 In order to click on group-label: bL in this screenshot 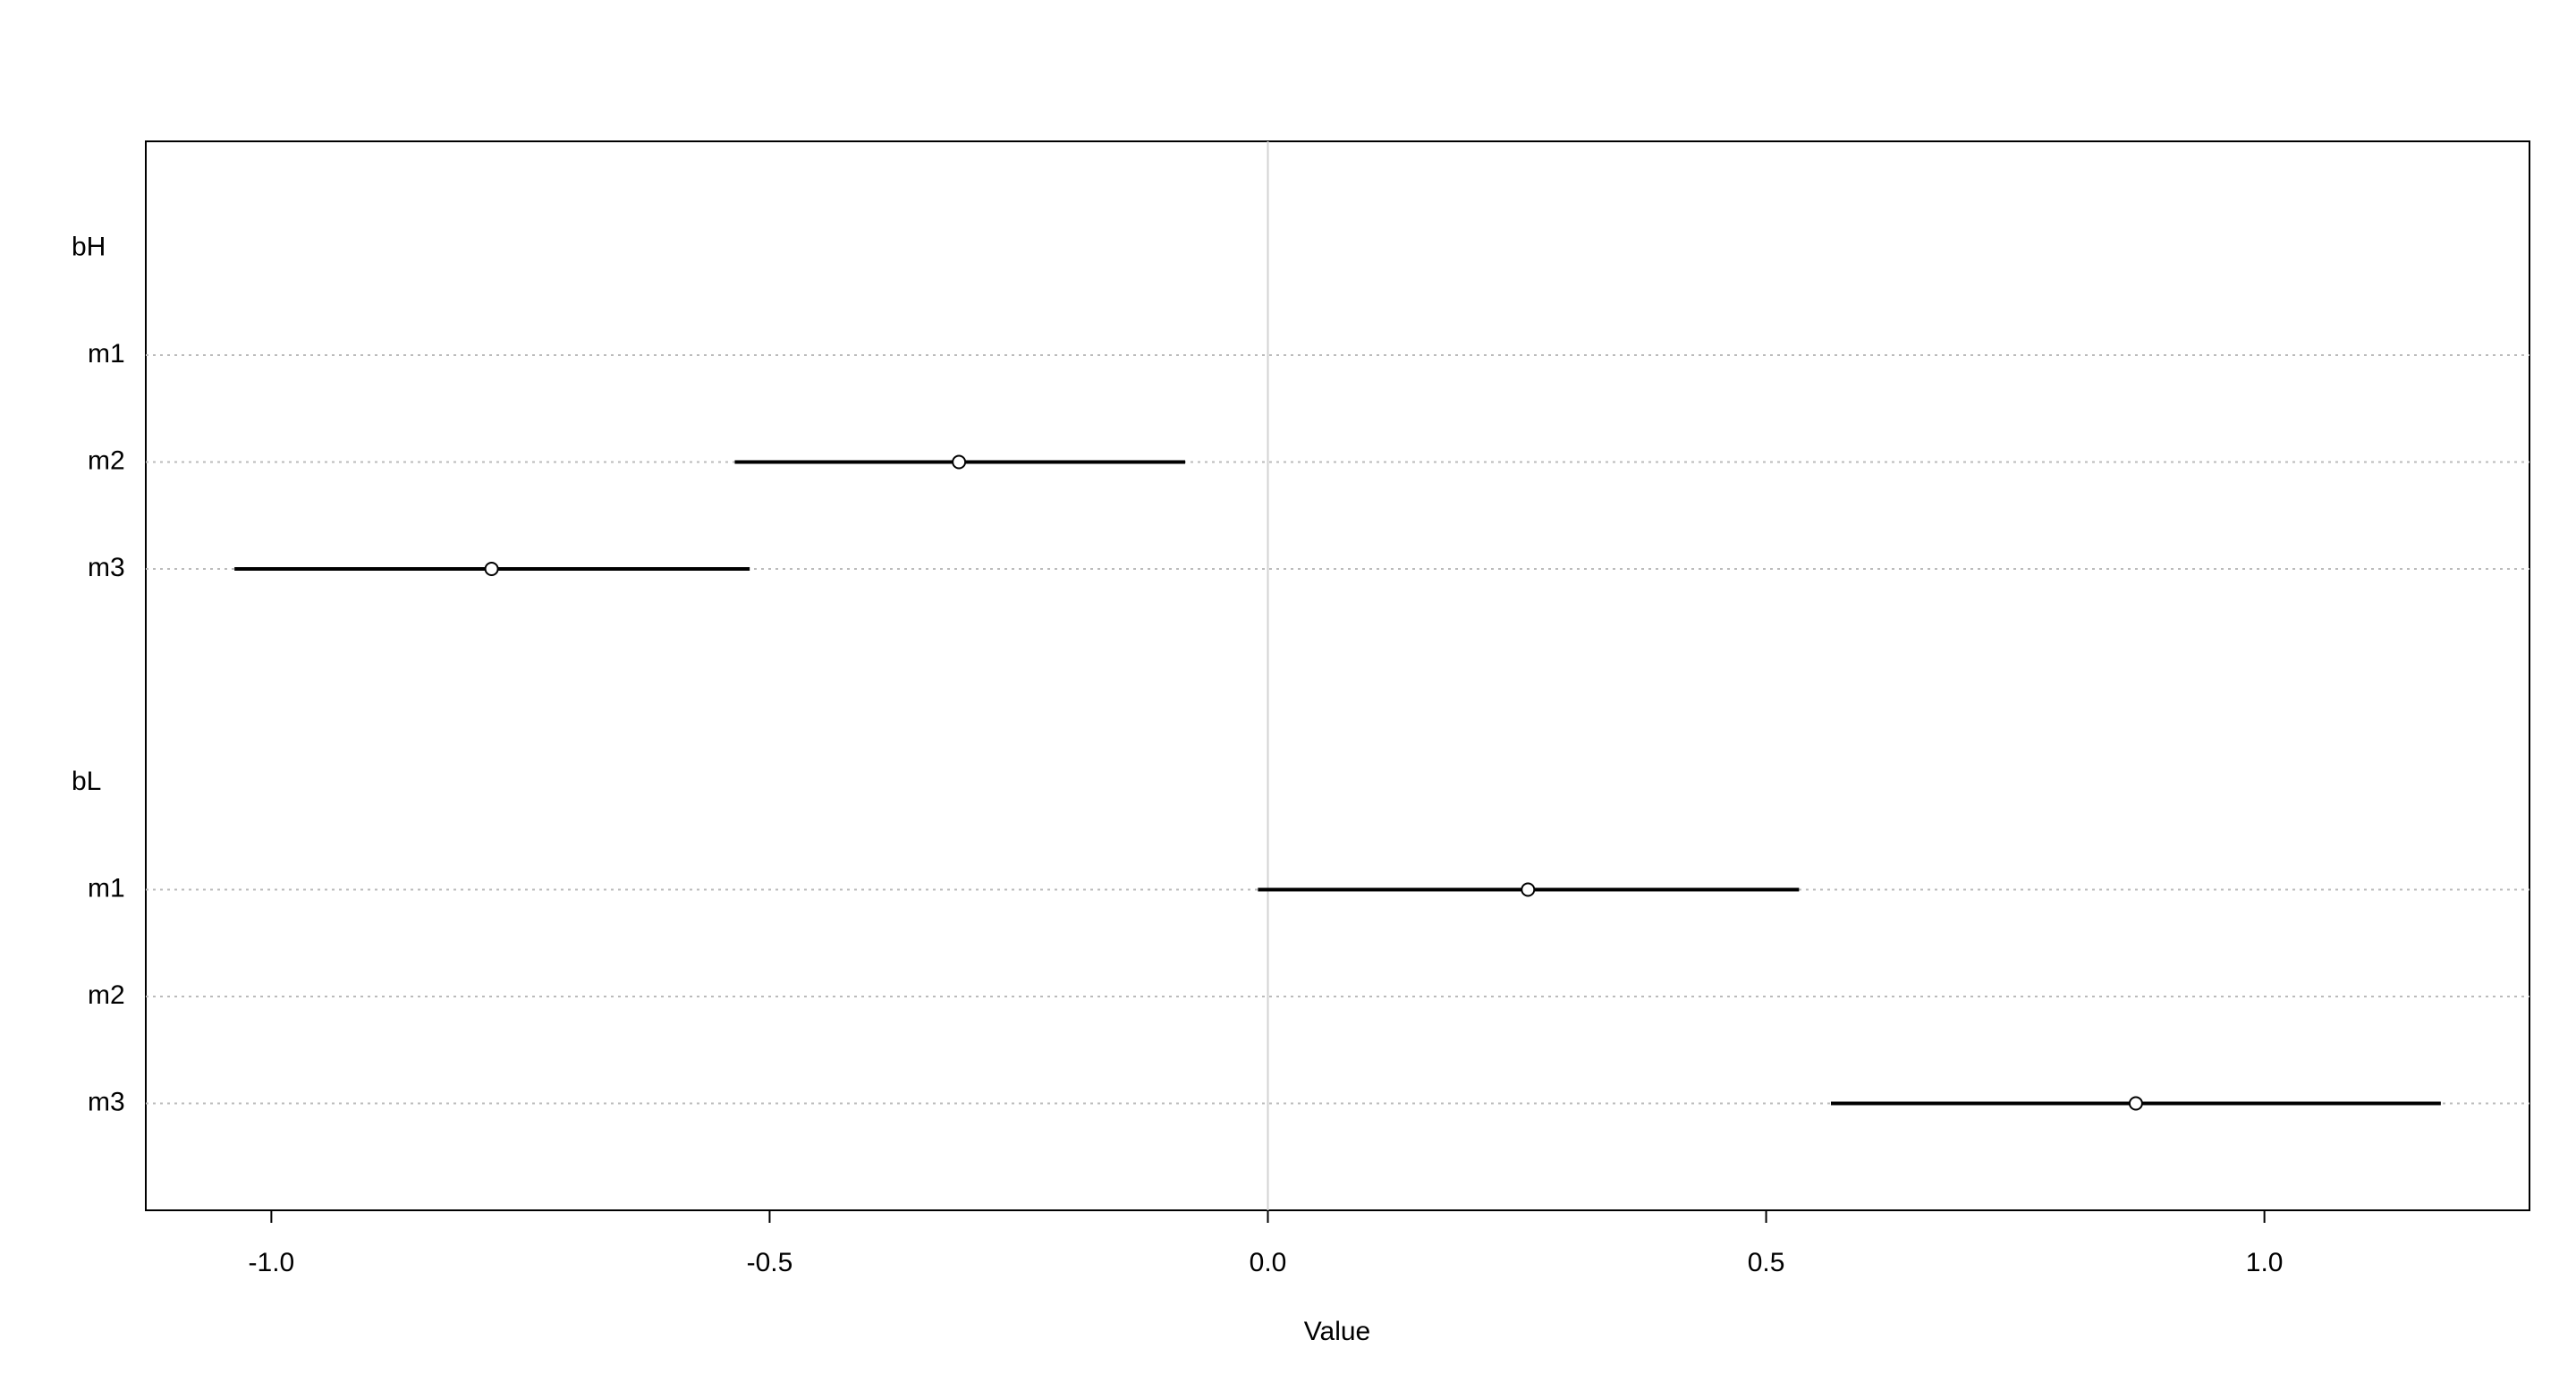, I will do `click(86, 781)`.